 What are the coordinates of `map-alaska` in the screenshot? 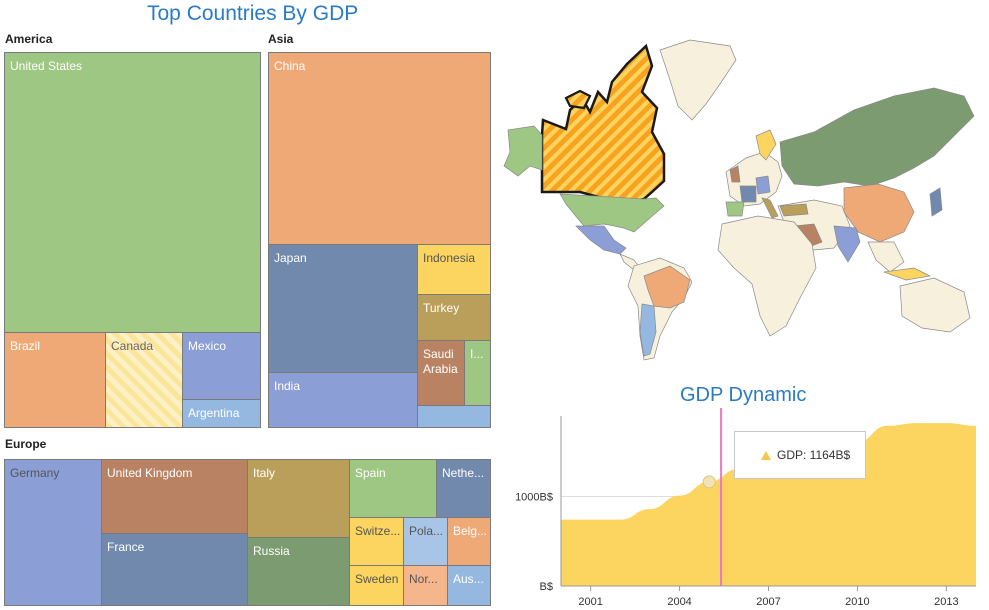 It's located at (523, 151).